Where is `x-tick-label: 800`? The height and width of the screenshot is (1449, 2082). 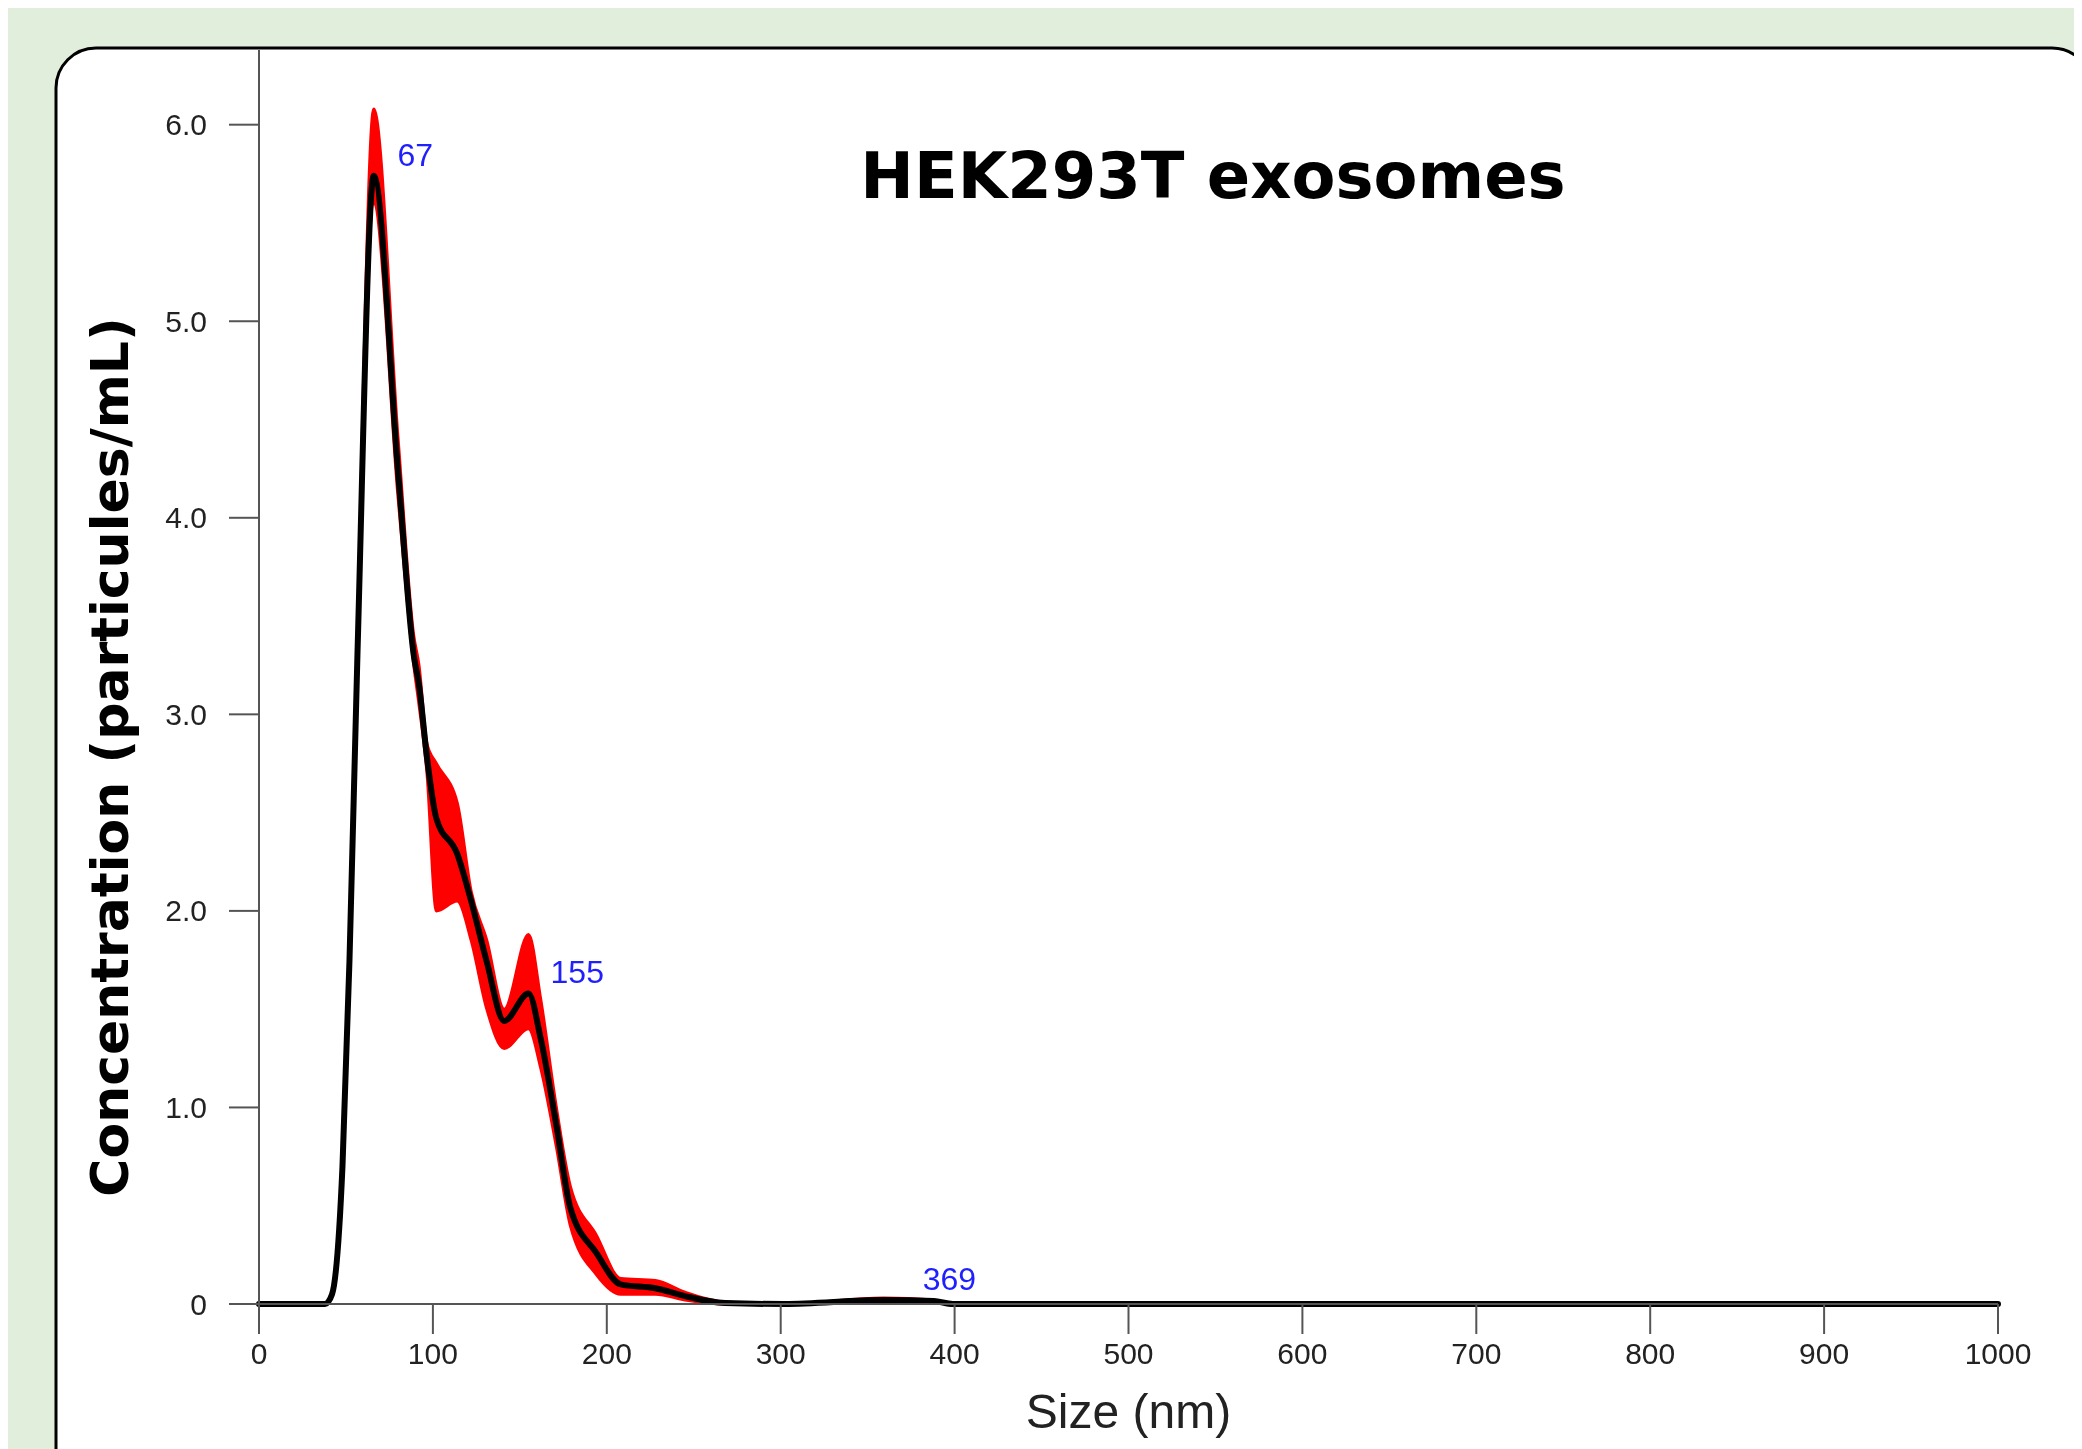
x-tick-label: 800 is located at coordinates (1650, 1353).